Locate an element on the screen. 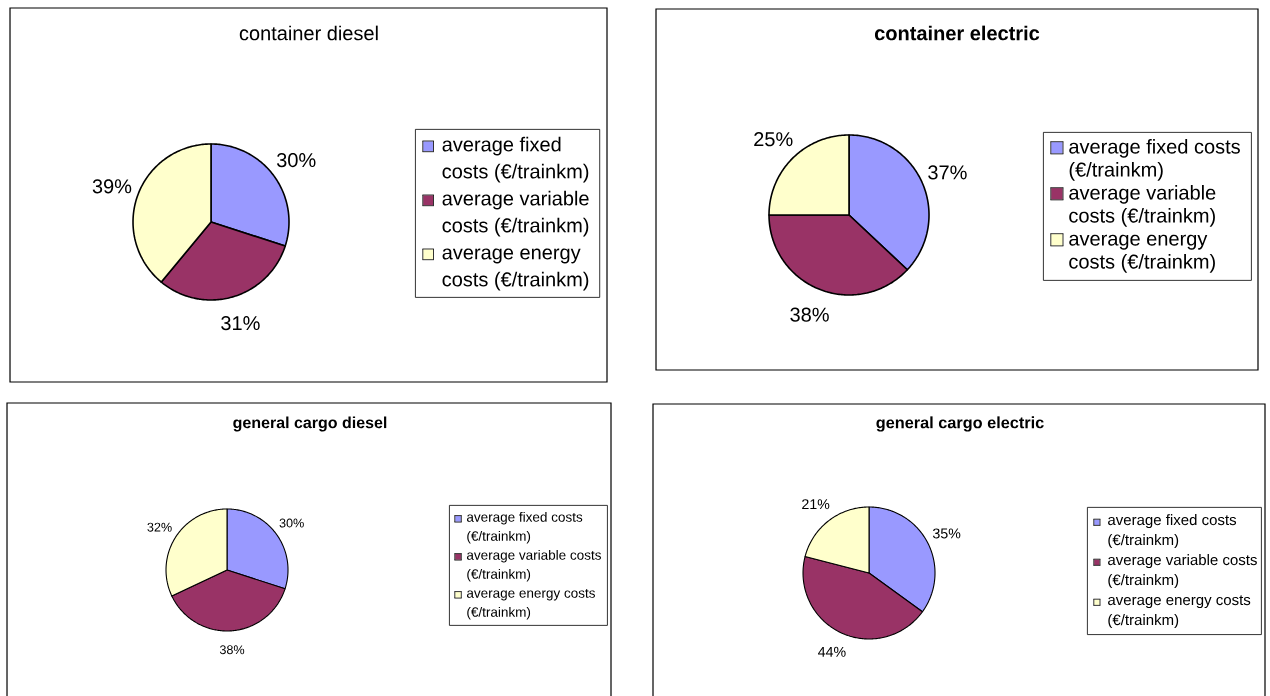  data-label: 32% is located at coordinates (159, 527).